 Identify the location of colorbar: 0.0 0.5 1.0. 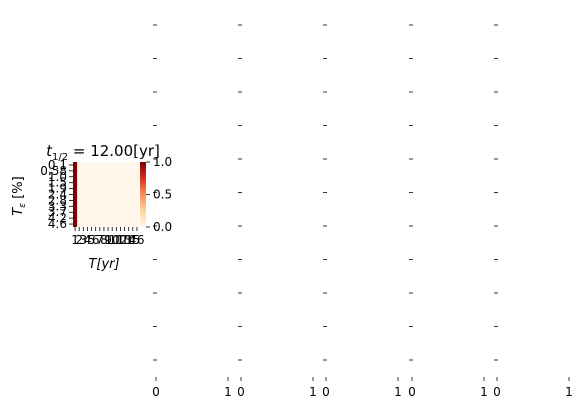
(156, 194).